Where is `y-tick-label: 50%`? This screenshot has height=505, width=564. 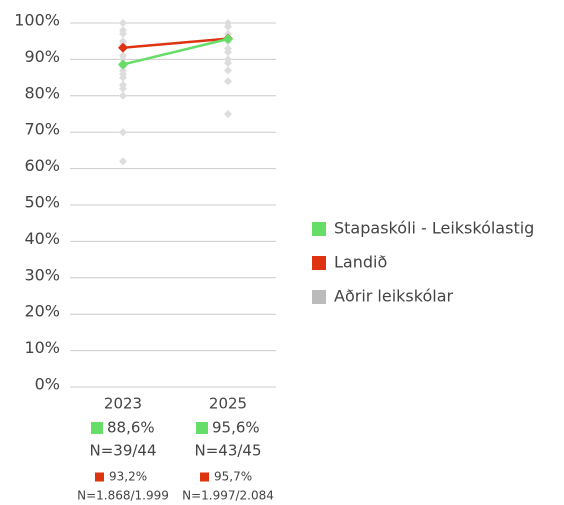 y-tick-label: 50% is located at coordinates (42, 202).